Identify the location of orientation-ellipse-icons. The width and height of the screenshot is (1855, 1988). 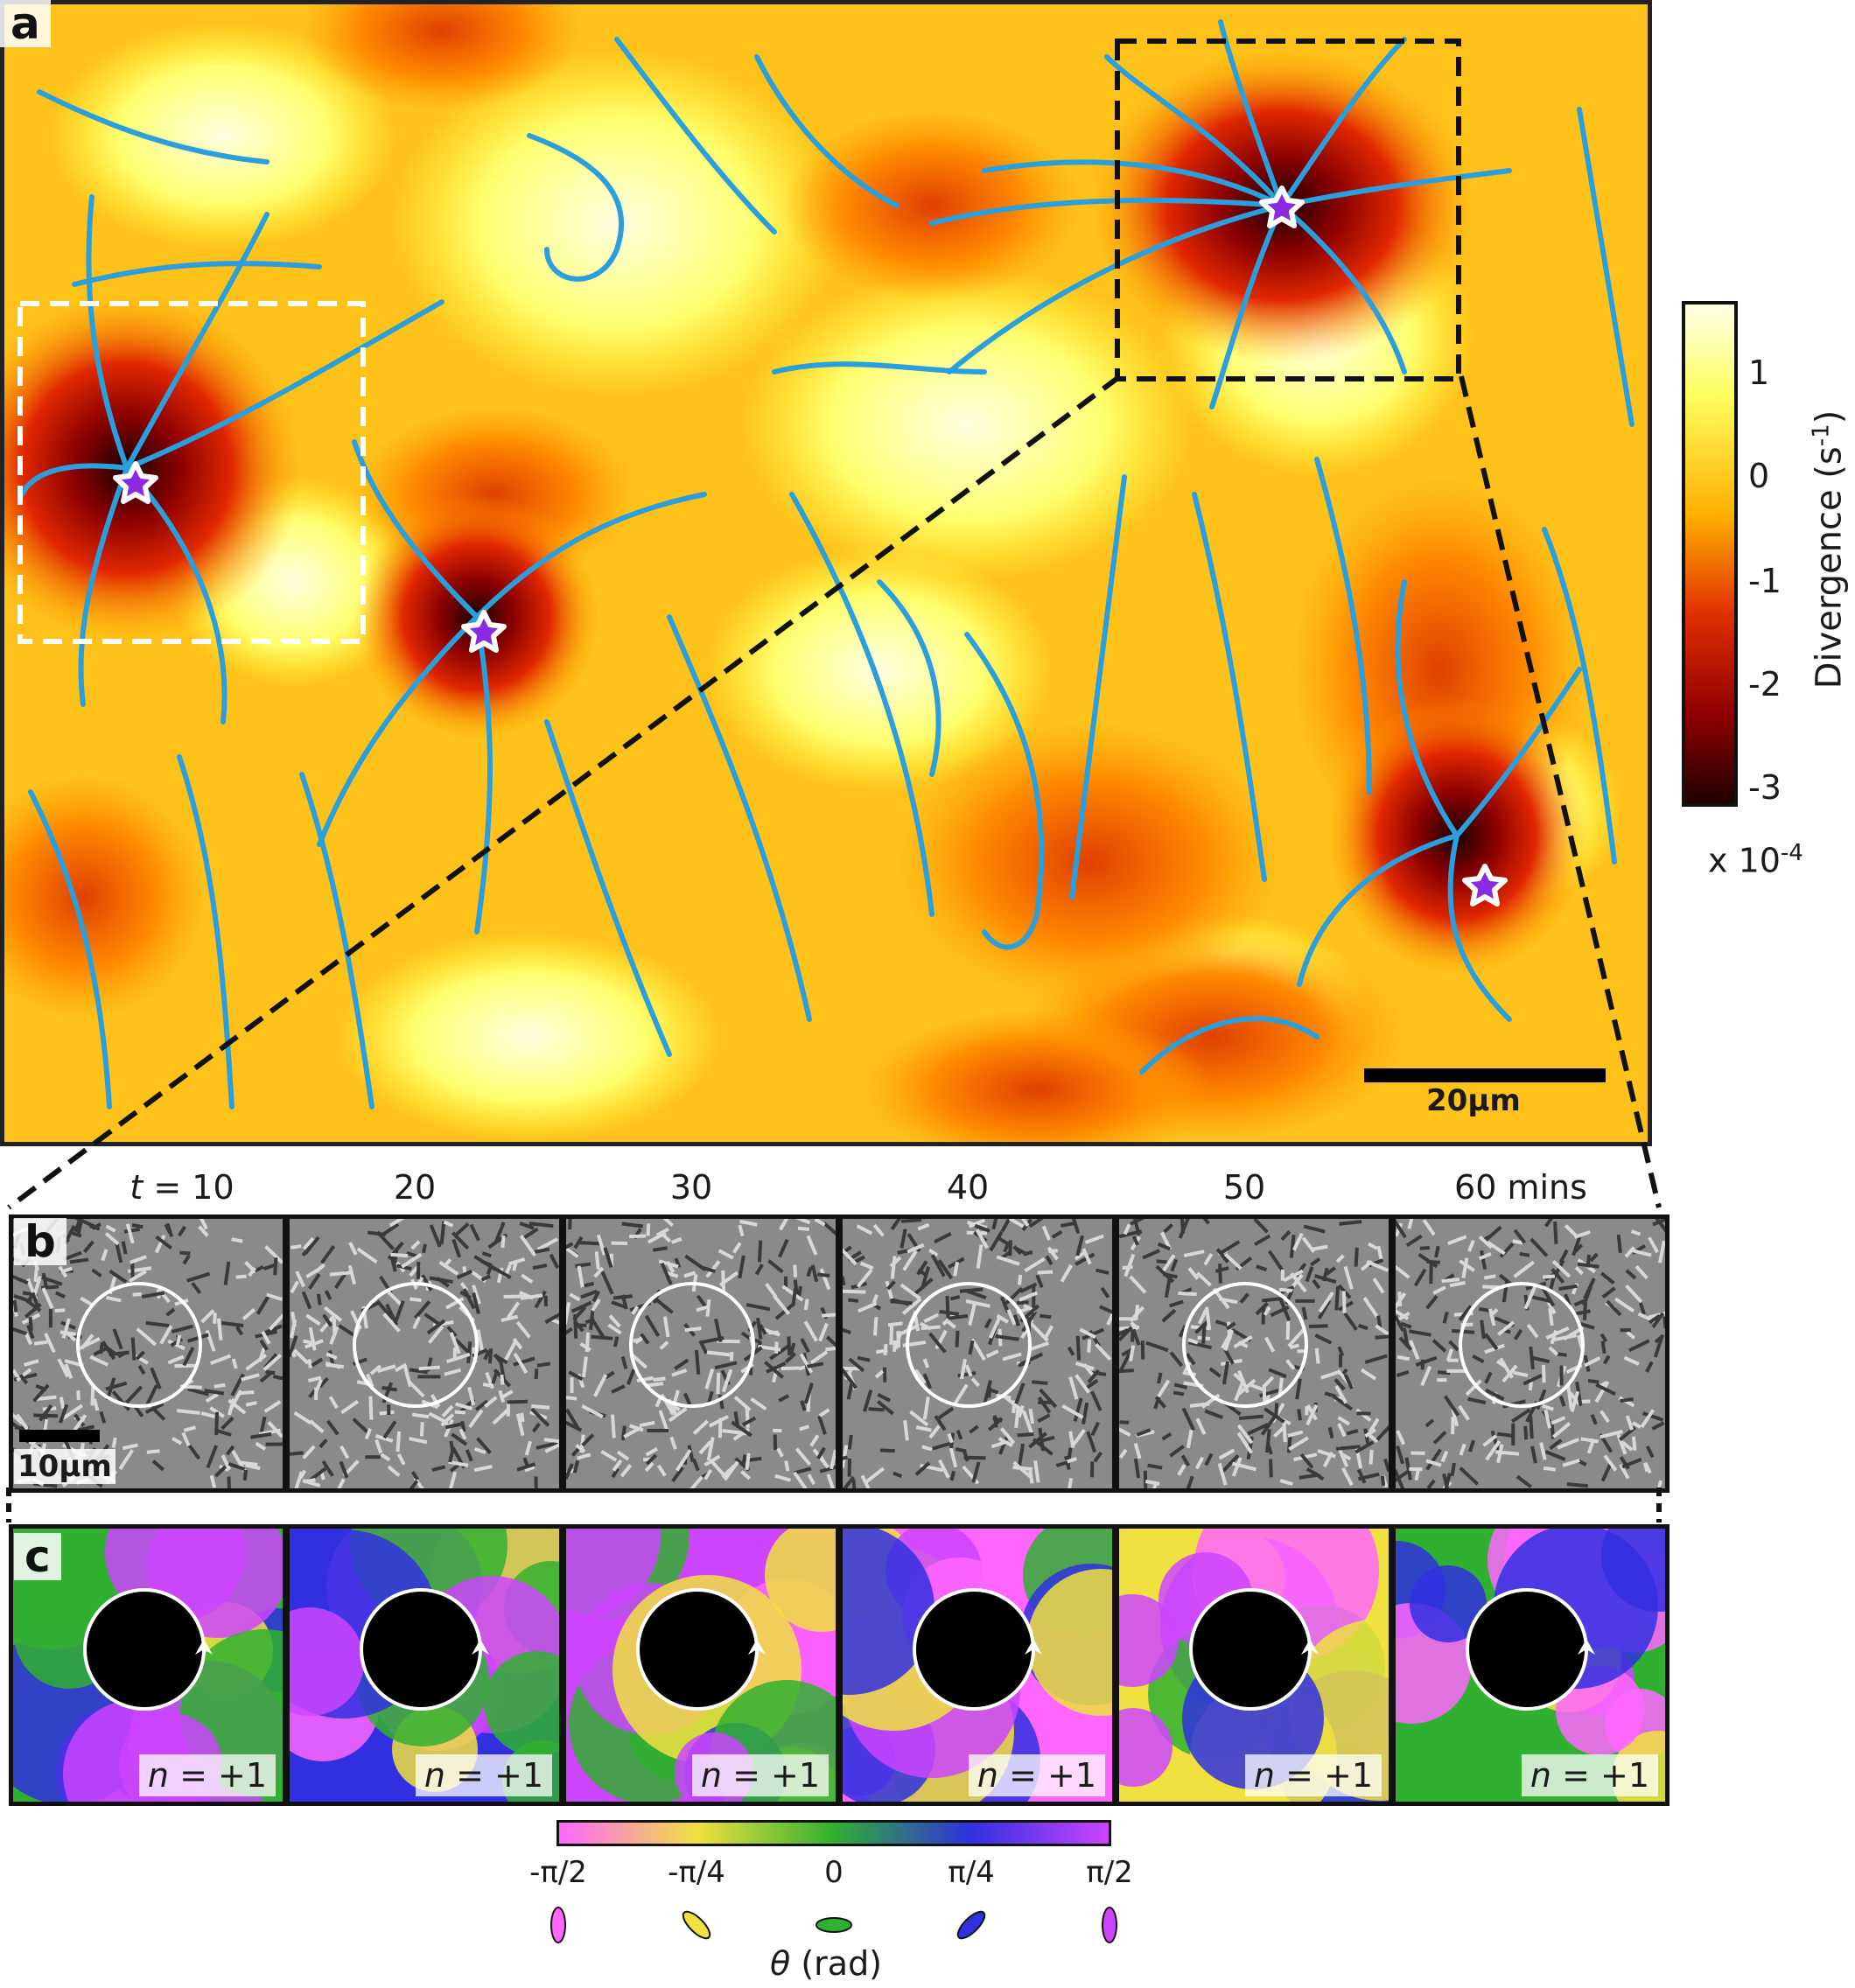
(833, 1925).